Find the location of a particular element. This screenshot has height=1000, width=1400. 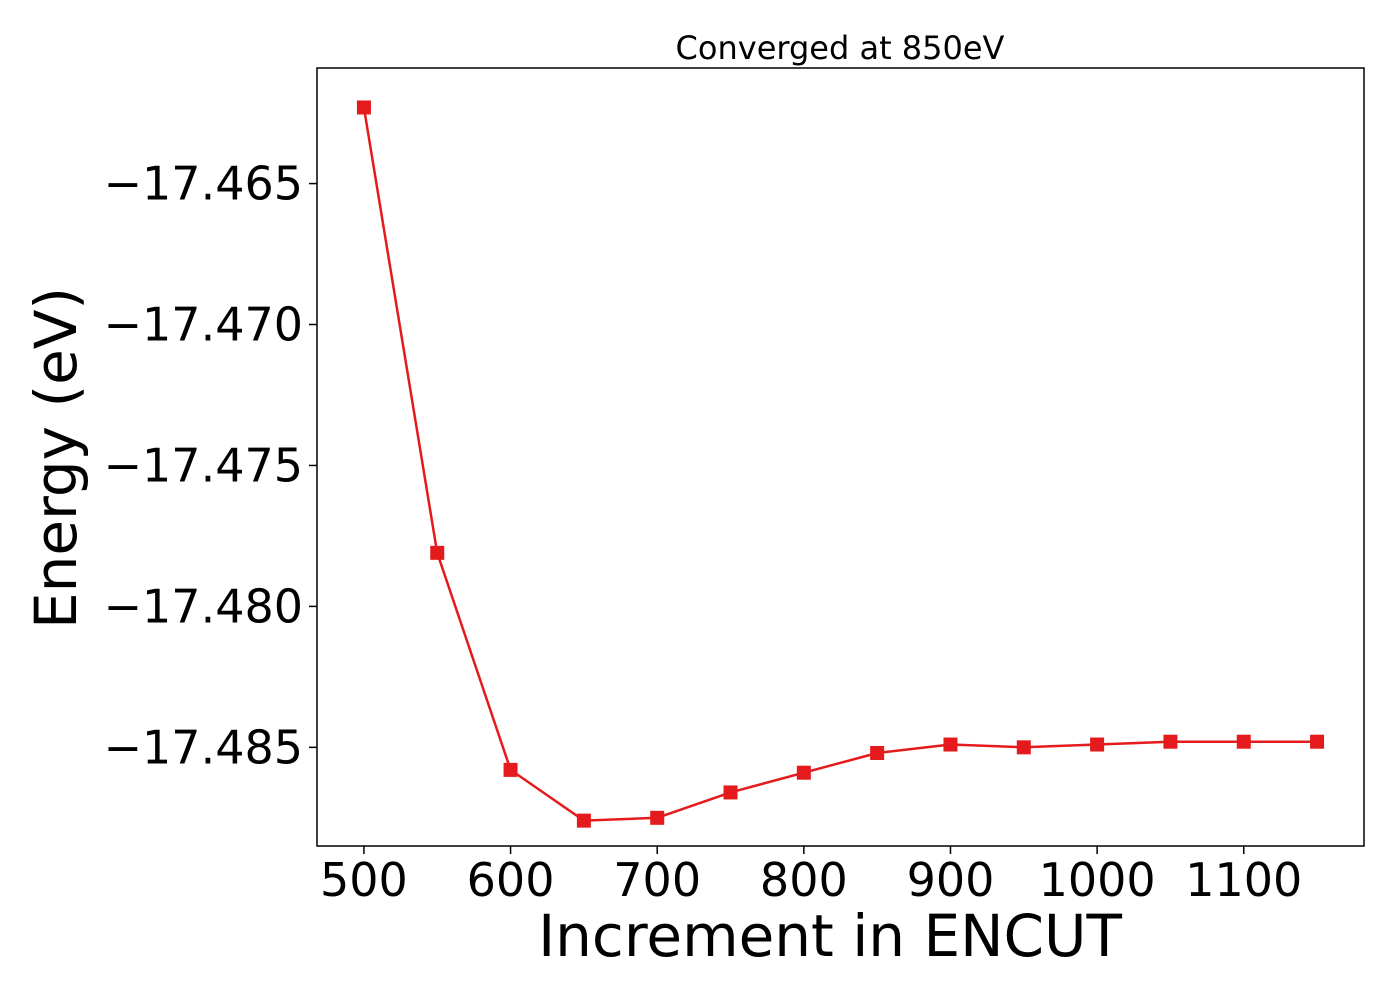

chart-title: Converged at 850eV is located at coordinates (840, 48).